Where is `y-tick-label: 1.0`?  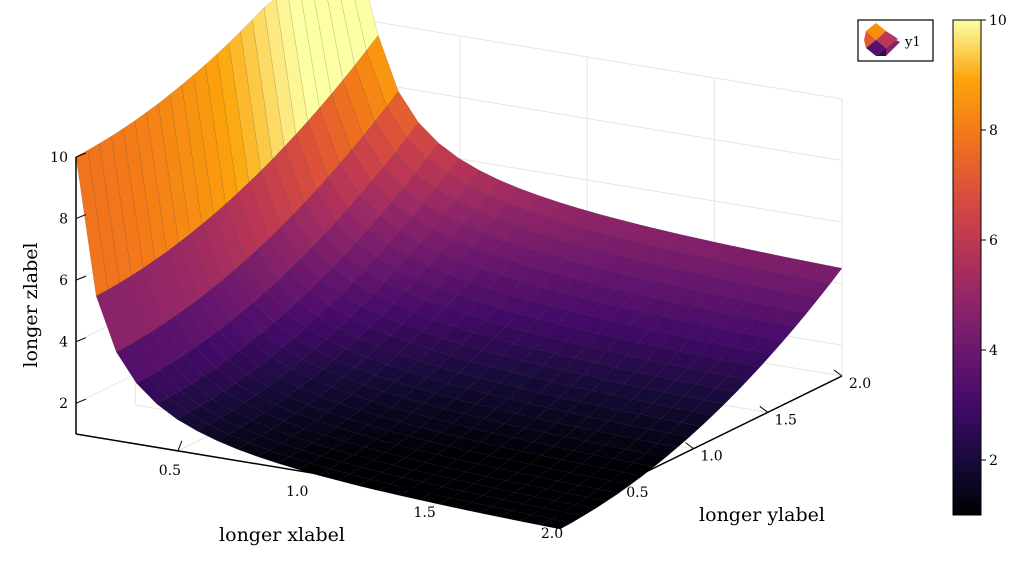
y-tick-label: 1.0 is located at coordinates (711, 457).